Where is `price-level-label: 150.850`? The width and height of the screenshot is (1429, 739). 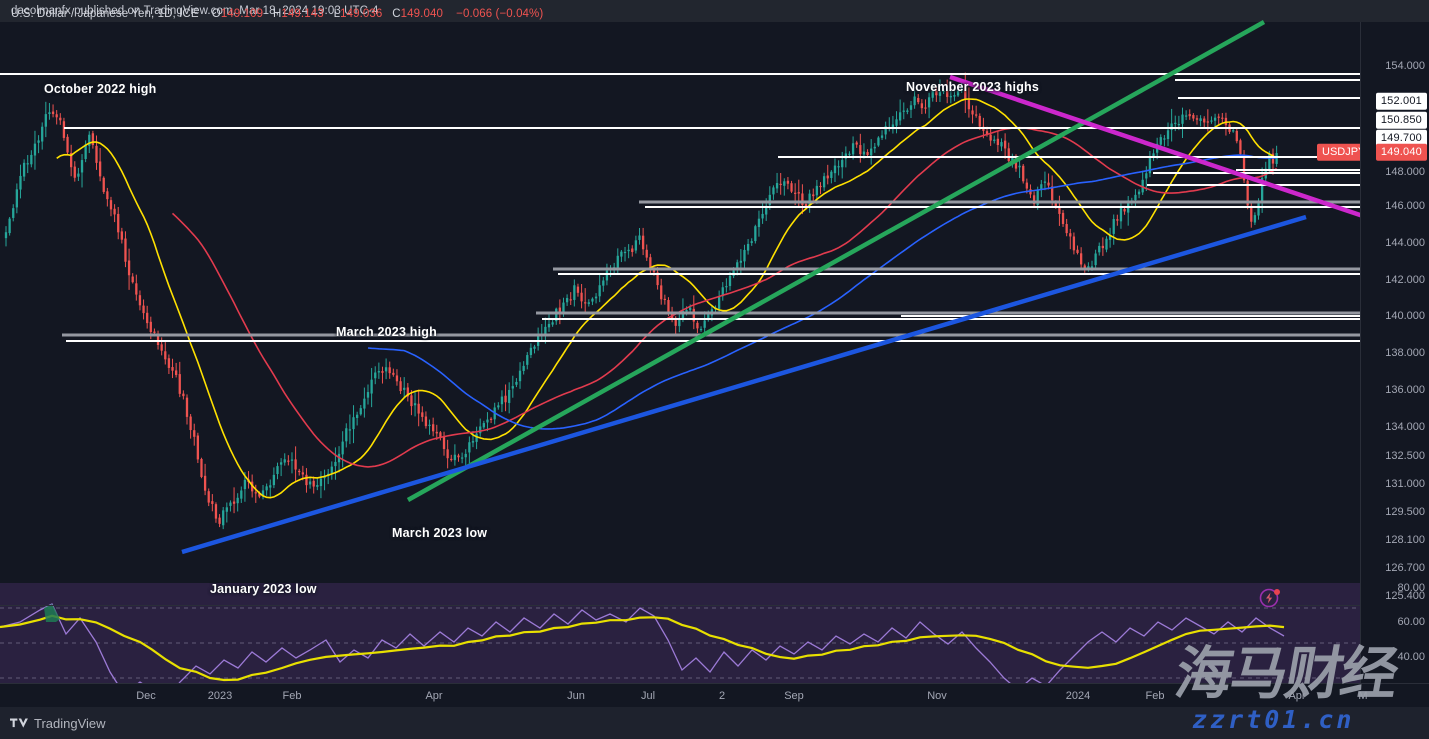
price-level-label: 150.850 is located at coordinates (1401, 120).